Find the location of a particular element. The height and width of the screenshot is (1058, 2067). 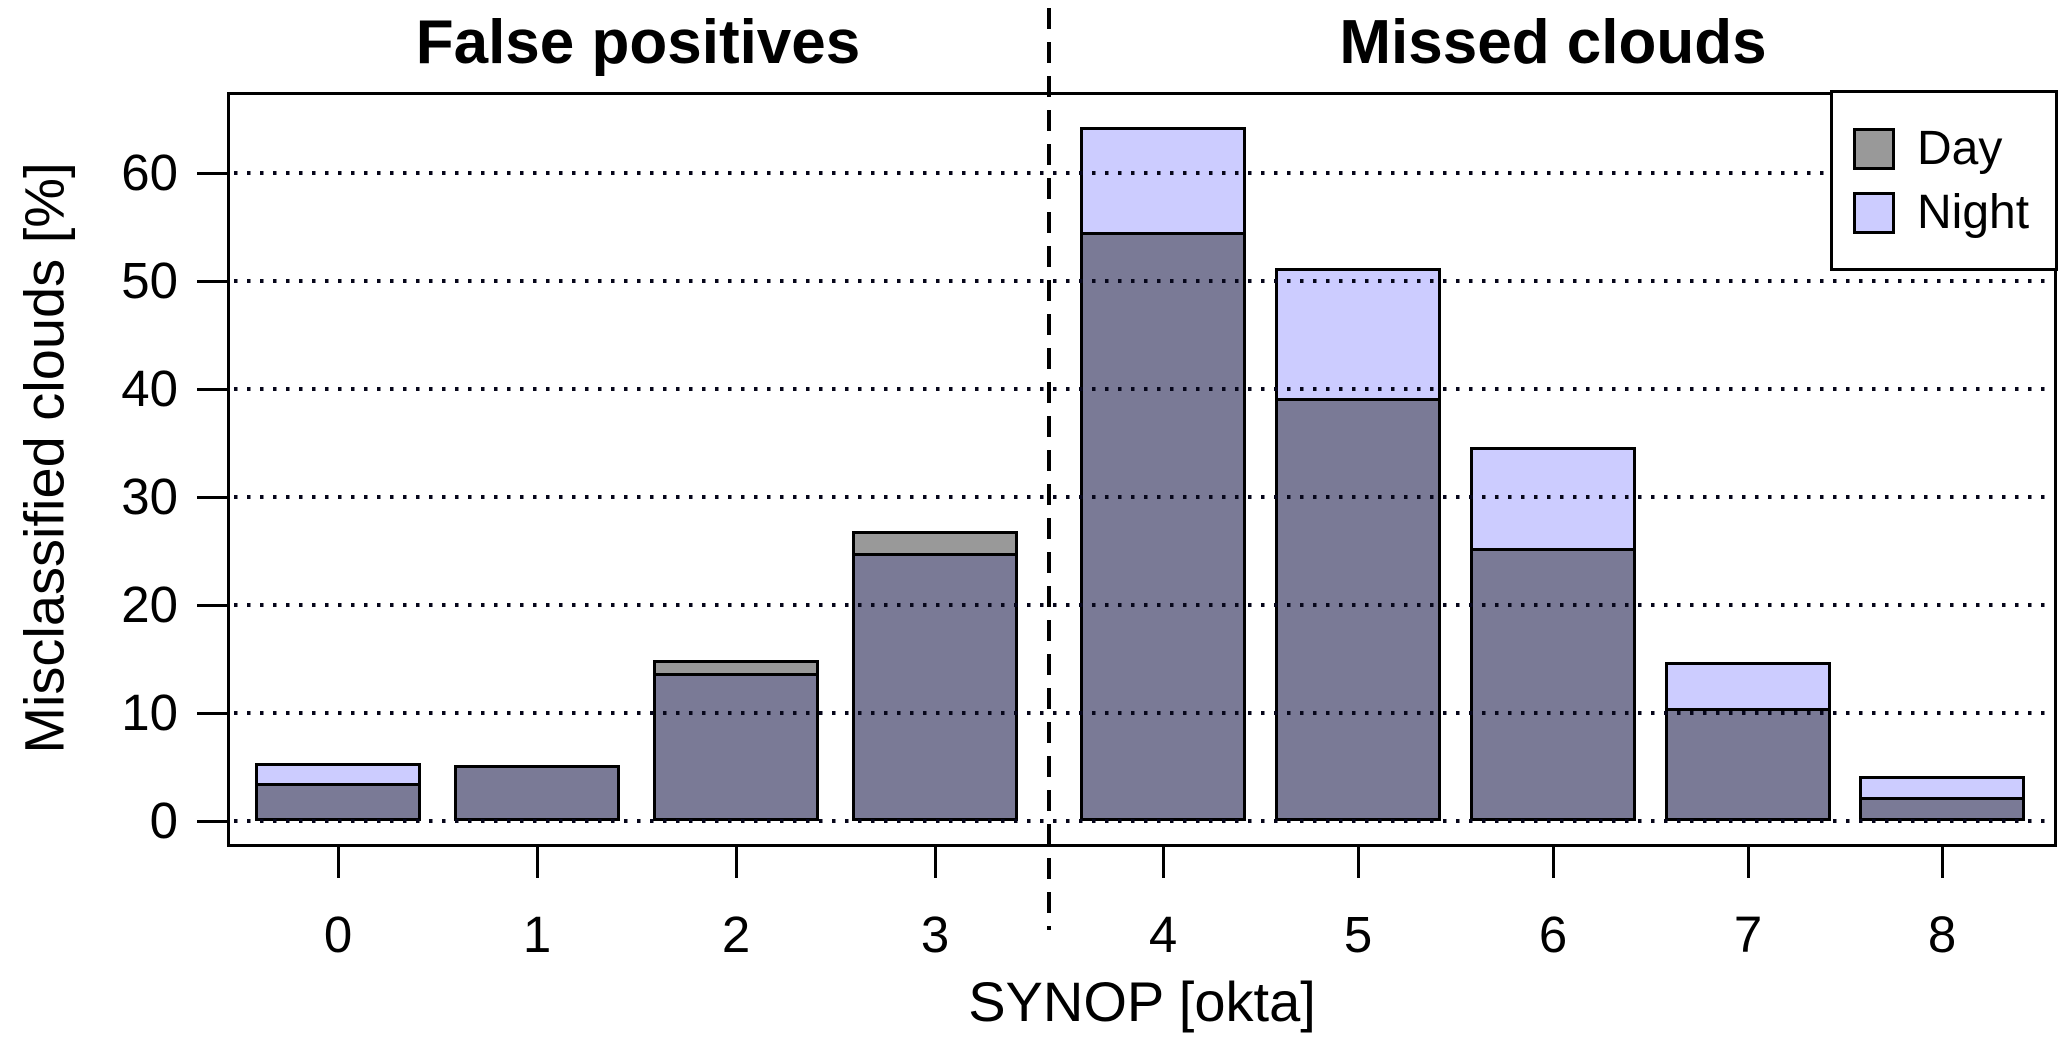

night-swatch-icon is located at coordinates (1874, 212).